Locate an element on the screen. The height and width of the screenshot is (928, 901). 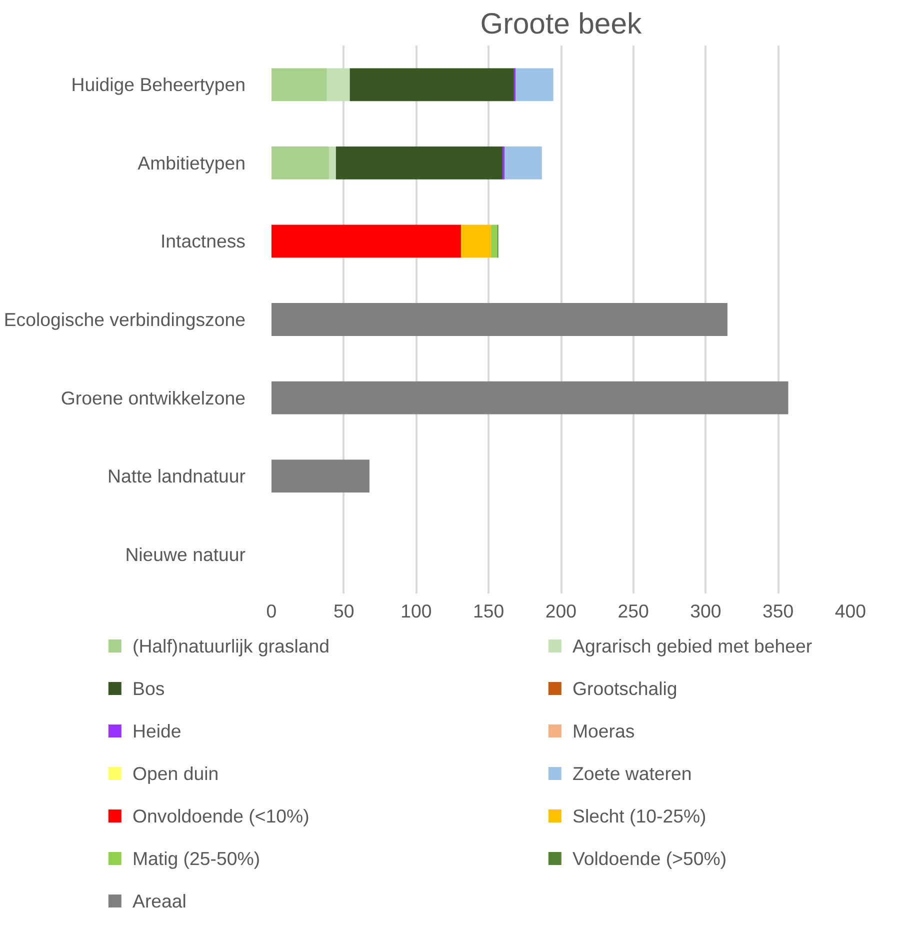
y-tick-label: Intactness is located at coordinates (203, 241).